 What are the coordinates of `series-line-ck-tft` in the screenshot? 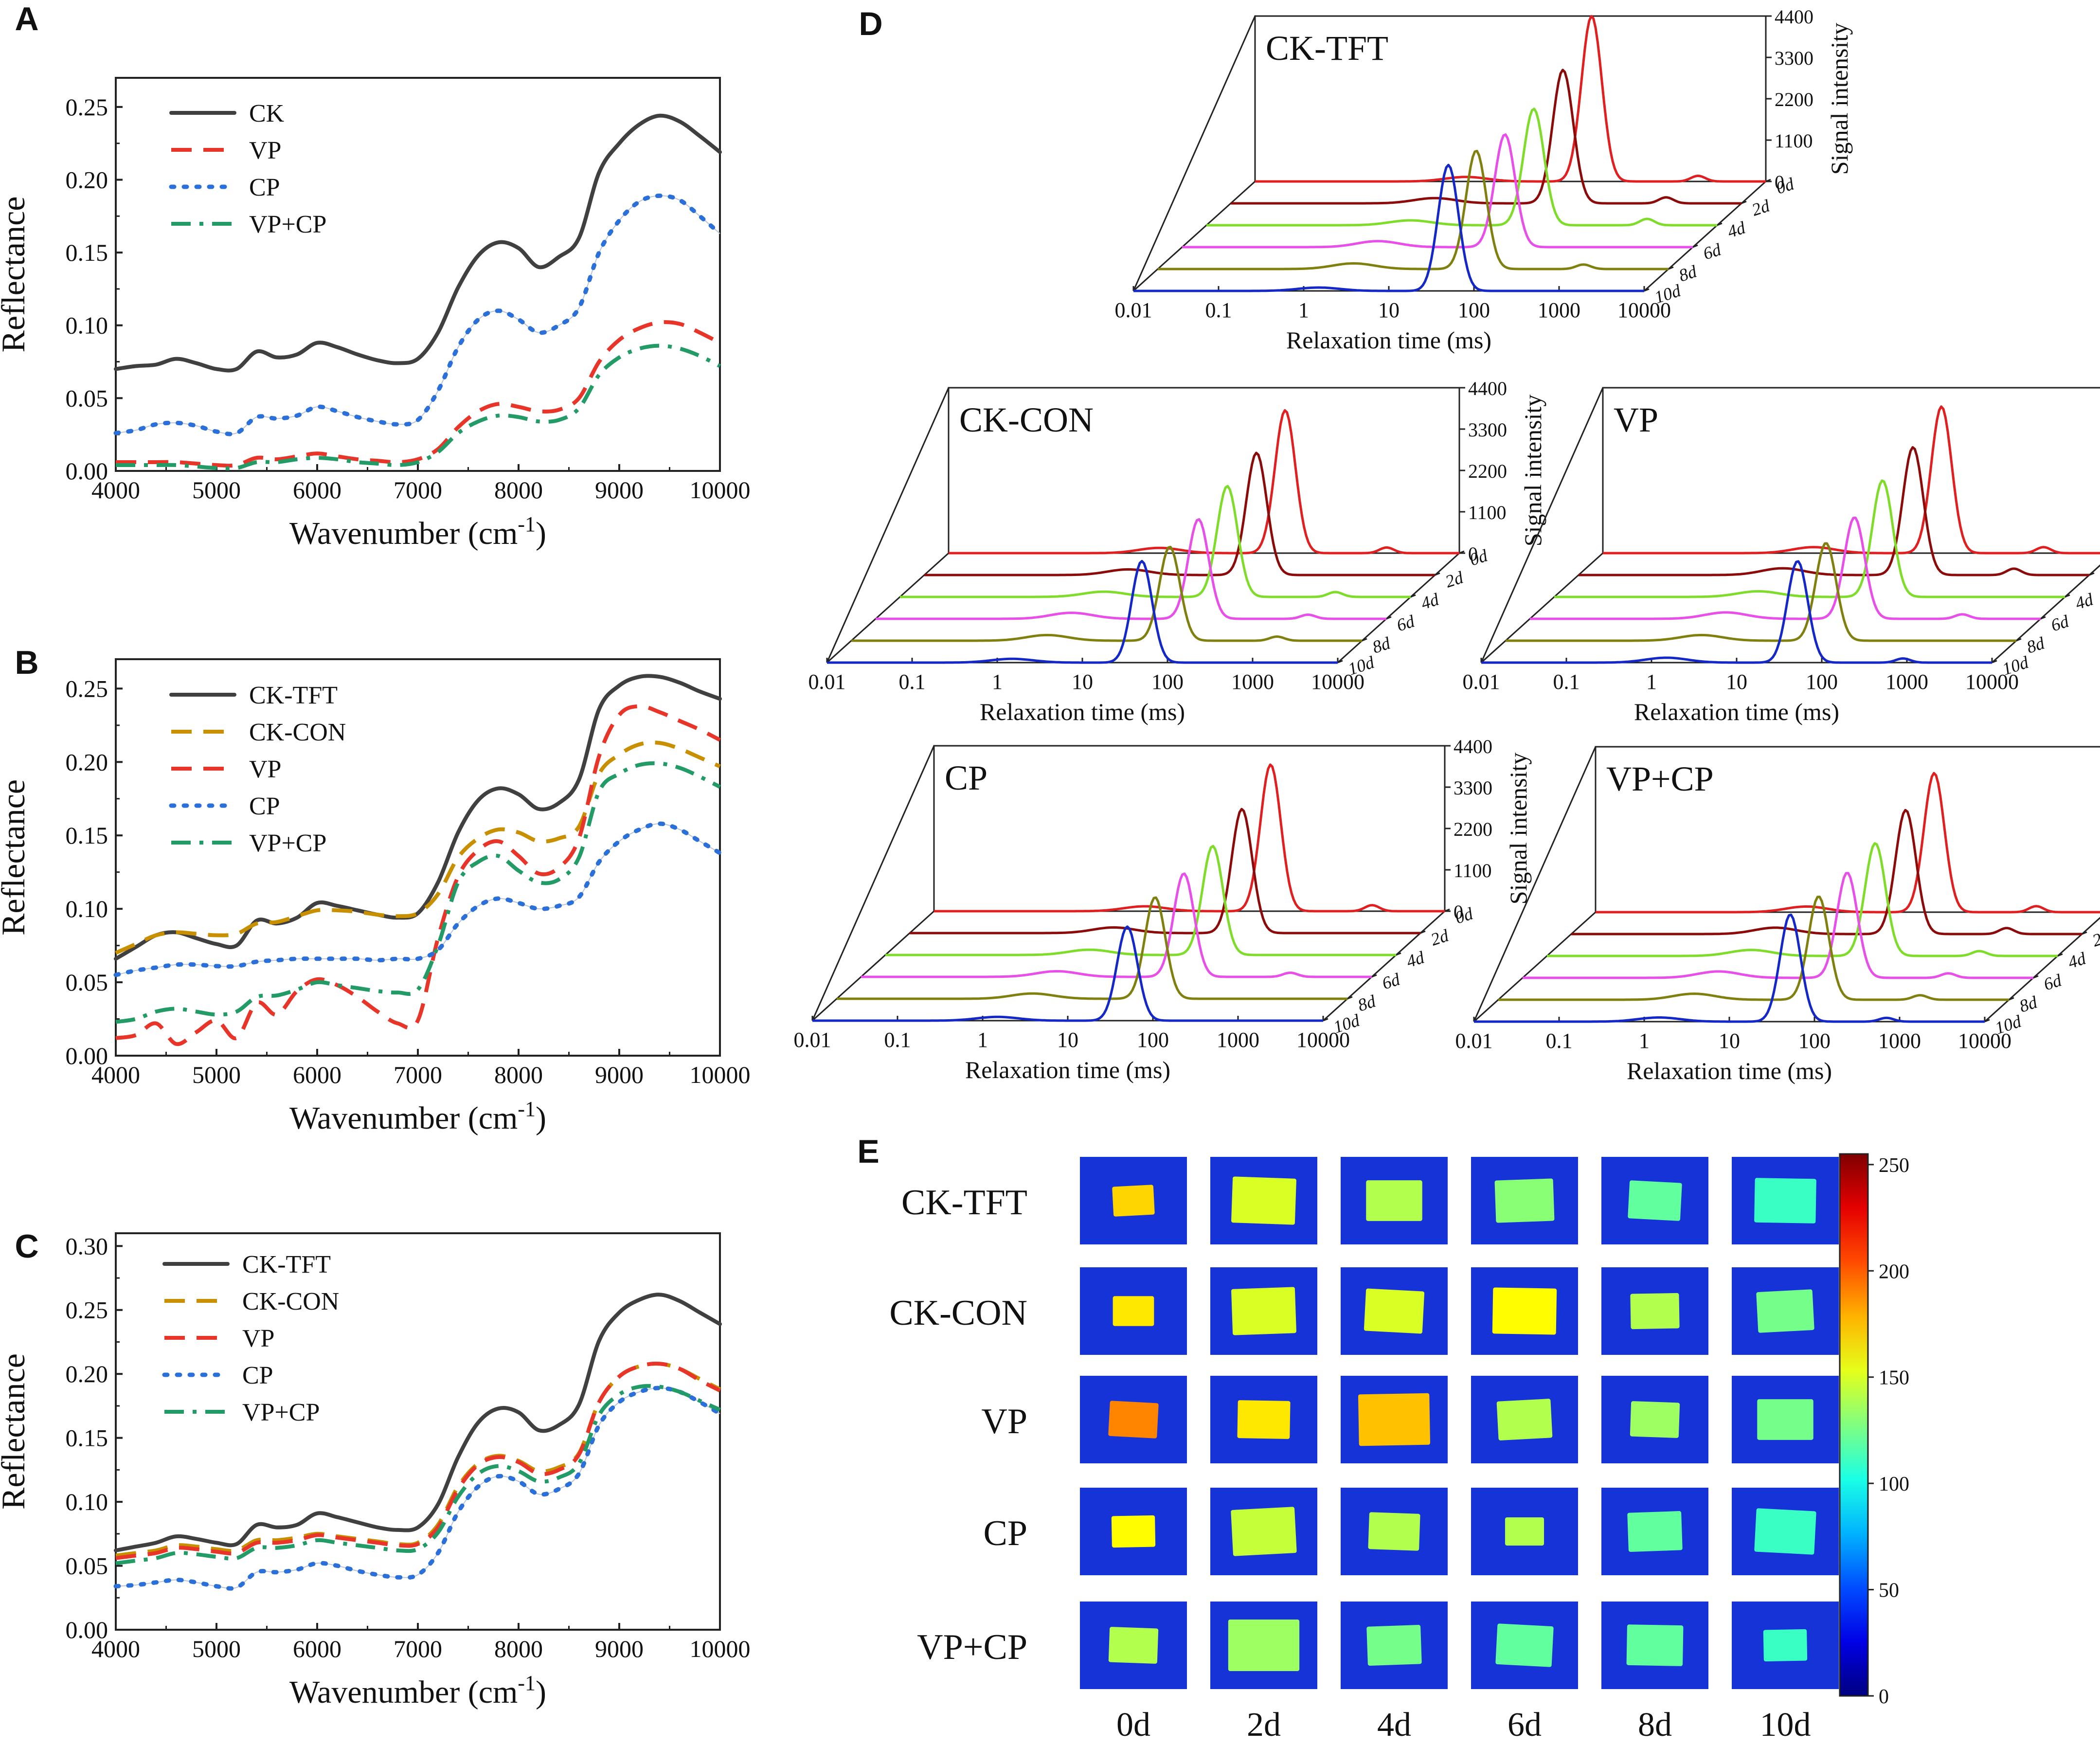 It's located at (418, 1422).